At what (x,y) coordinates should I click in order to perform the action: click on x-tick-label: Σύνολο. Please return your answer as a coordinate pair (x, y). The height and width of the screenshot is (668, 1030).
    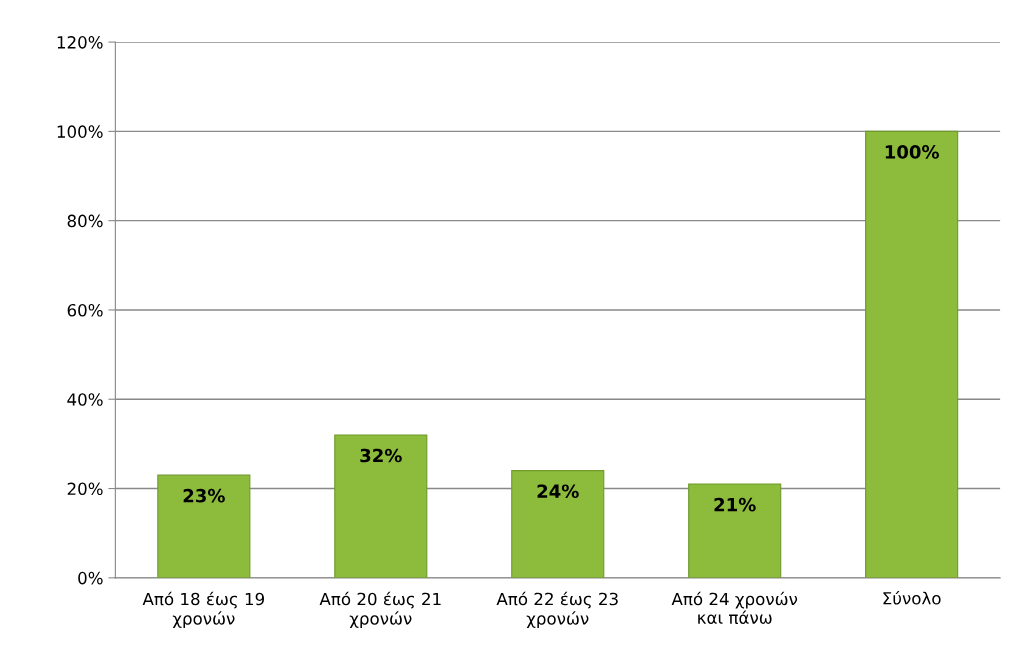
    Looking at the image, I should click on (912, 598).